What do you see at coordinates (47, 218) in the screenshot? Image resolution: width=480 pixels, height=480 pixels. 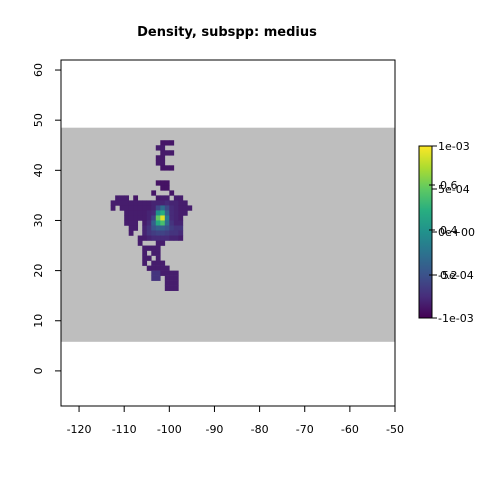 I see `y-axis: 0 10 20 30 40 50 60` at bounding box center [47, 218].